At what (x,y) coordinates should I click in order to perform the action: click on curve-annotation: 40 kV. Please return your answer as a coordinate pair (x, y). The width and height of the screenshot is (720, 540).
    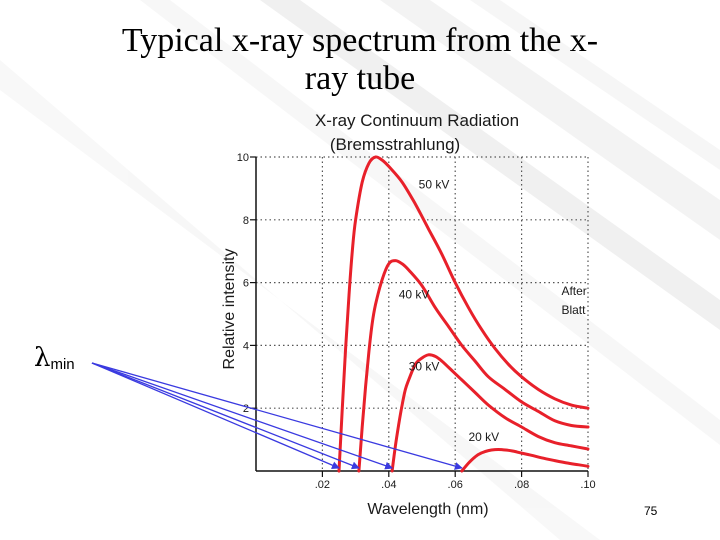
    Looking at the image, I should click on (414, 294).